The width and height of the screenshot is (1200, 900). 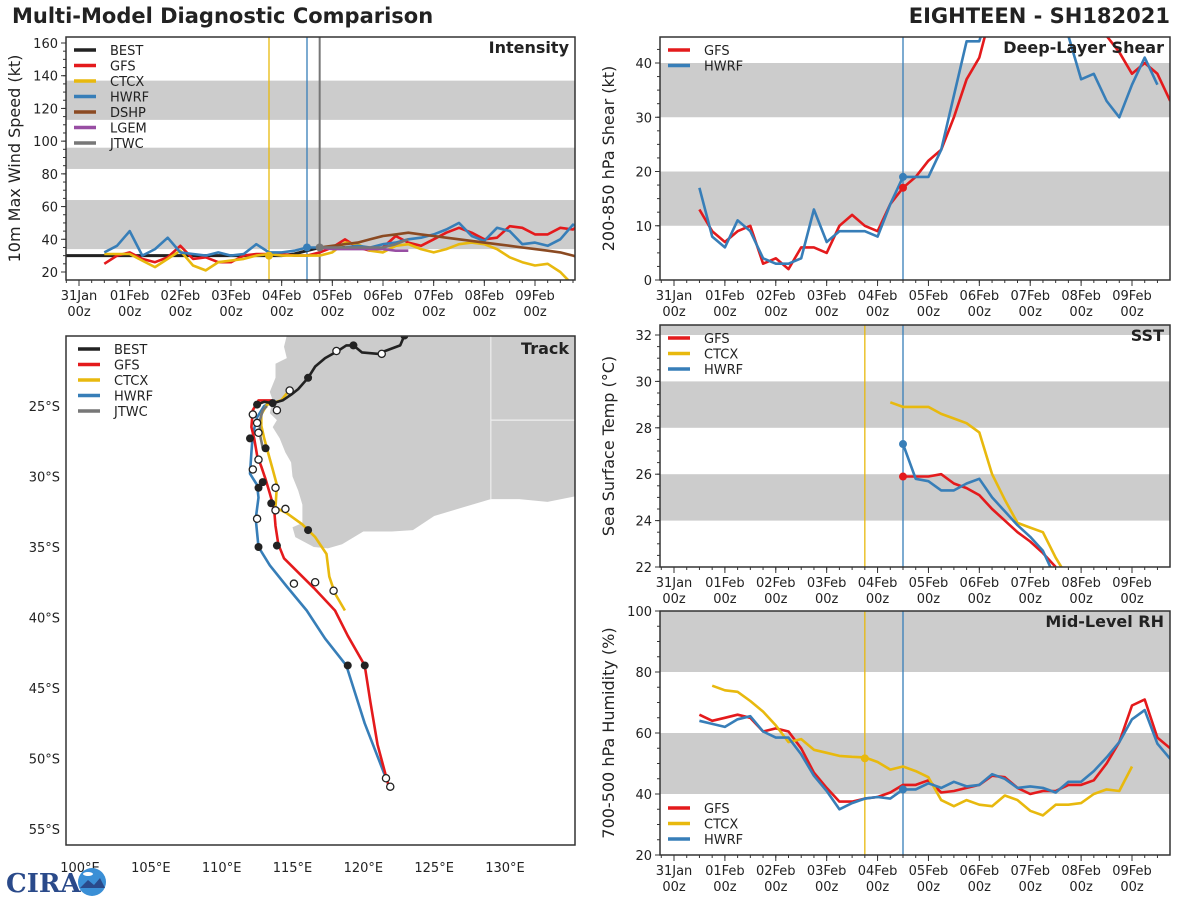 I want to click on y-tick-label: 40, so click(x=643, y=795).